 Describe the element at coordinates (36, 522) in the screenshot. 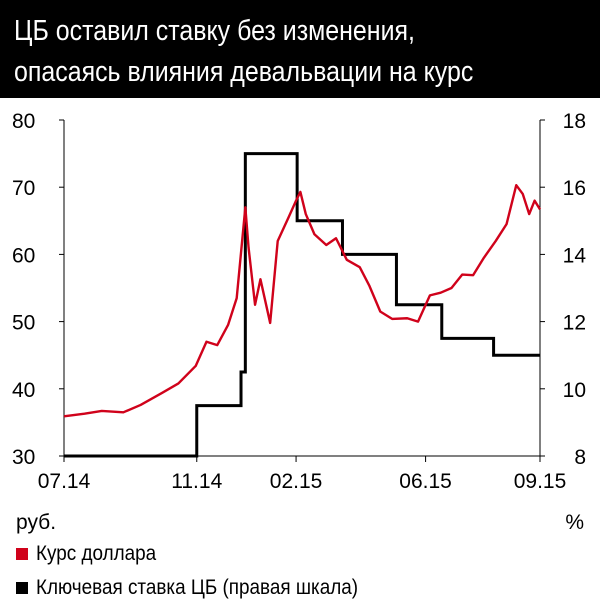

I see `left-axis-unit: руб.` at that location.